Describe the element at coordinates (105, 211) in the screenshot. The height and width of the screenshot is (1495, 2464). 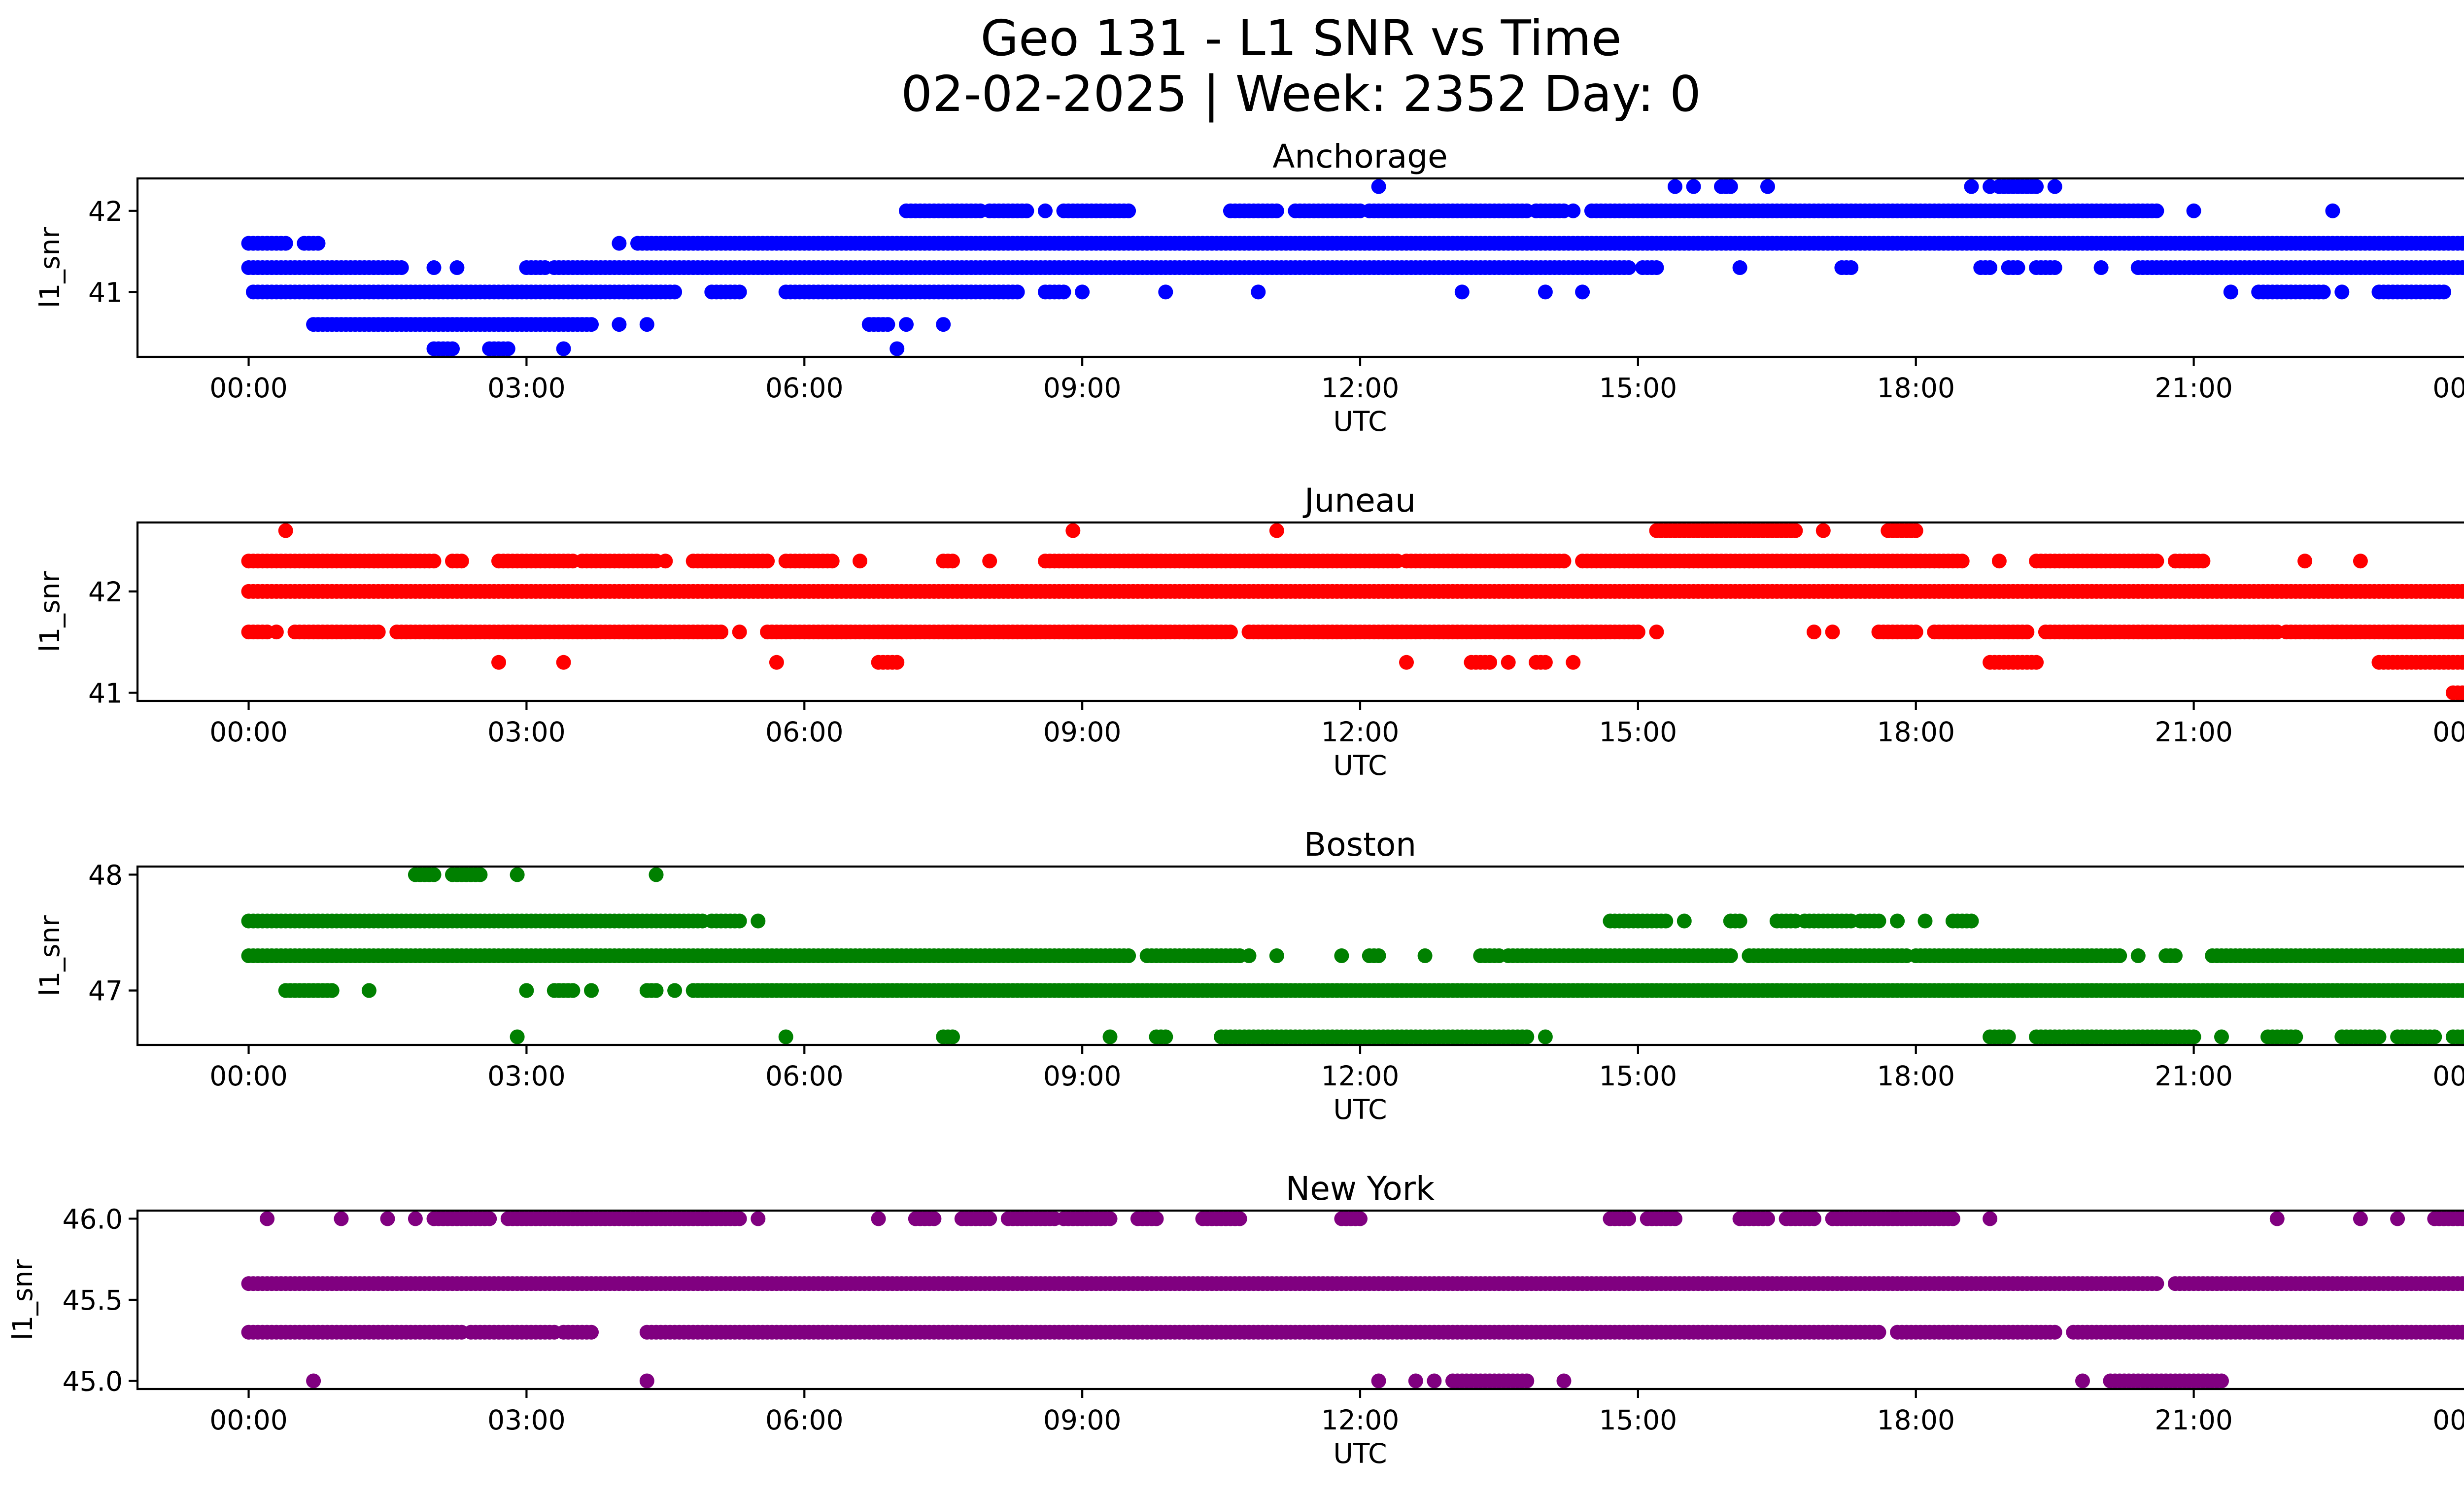
I see `y-tick-label: 42` at that location.